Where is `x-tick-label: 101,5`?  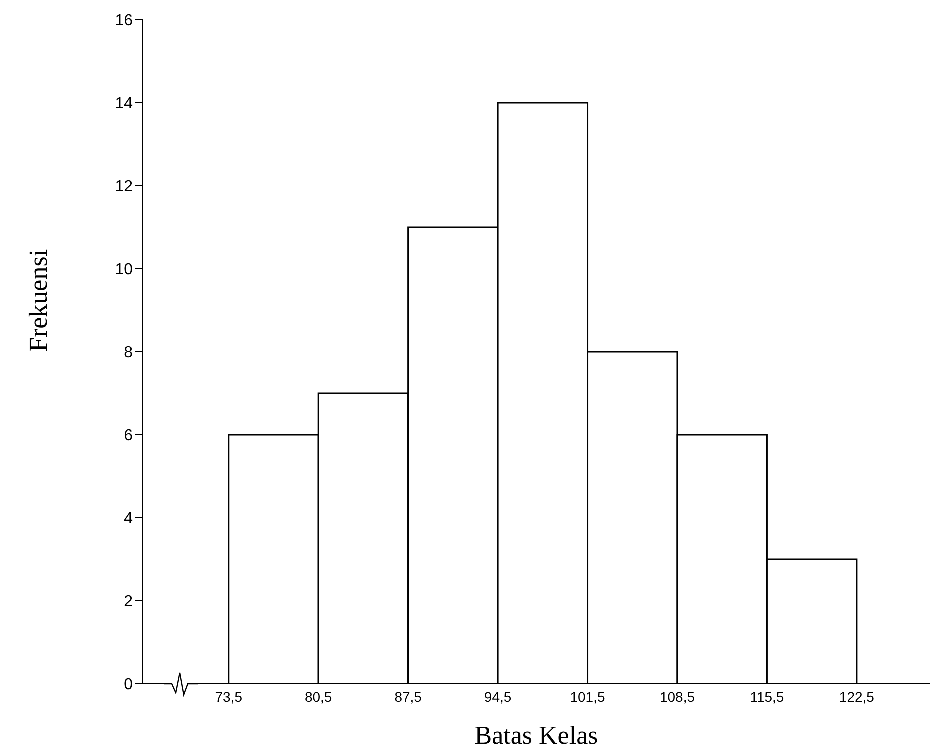 x-tick-label: 101,5 is located at coordinates (588, 696).